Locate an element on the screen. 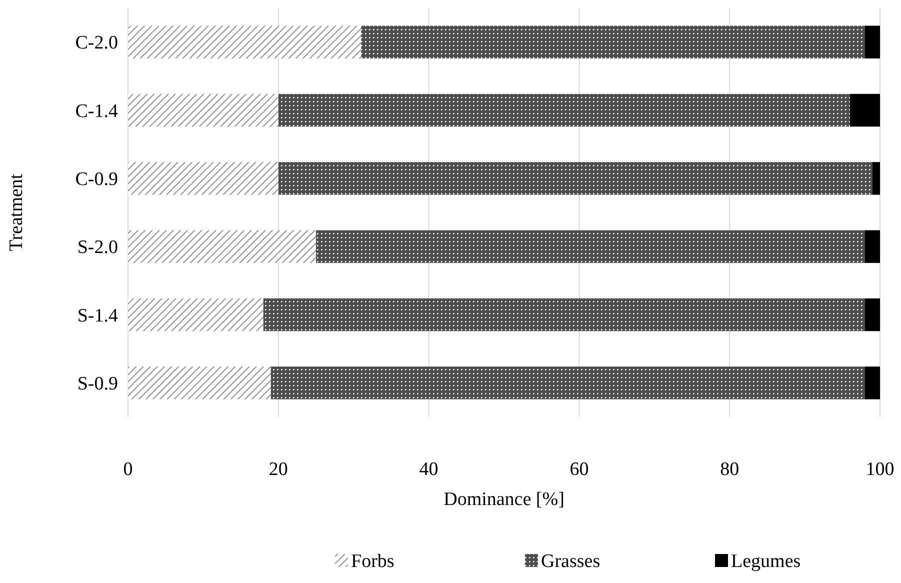 Image resolution: width=901 pixels, height=583 pixels. x-tick-label: 80 is located at coordinates (730, 469).